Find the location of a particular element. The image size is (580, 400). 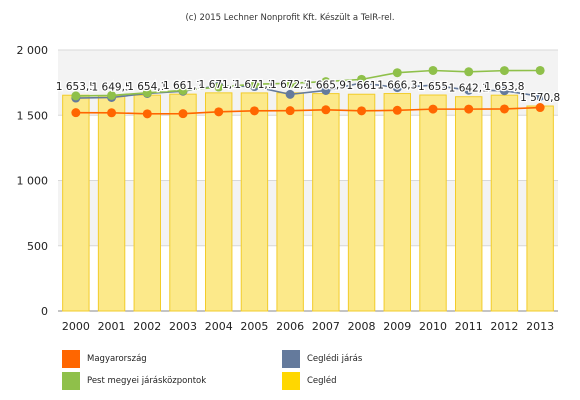

bar-data-label: 1 671,1 is located at coordinates (254, 85).